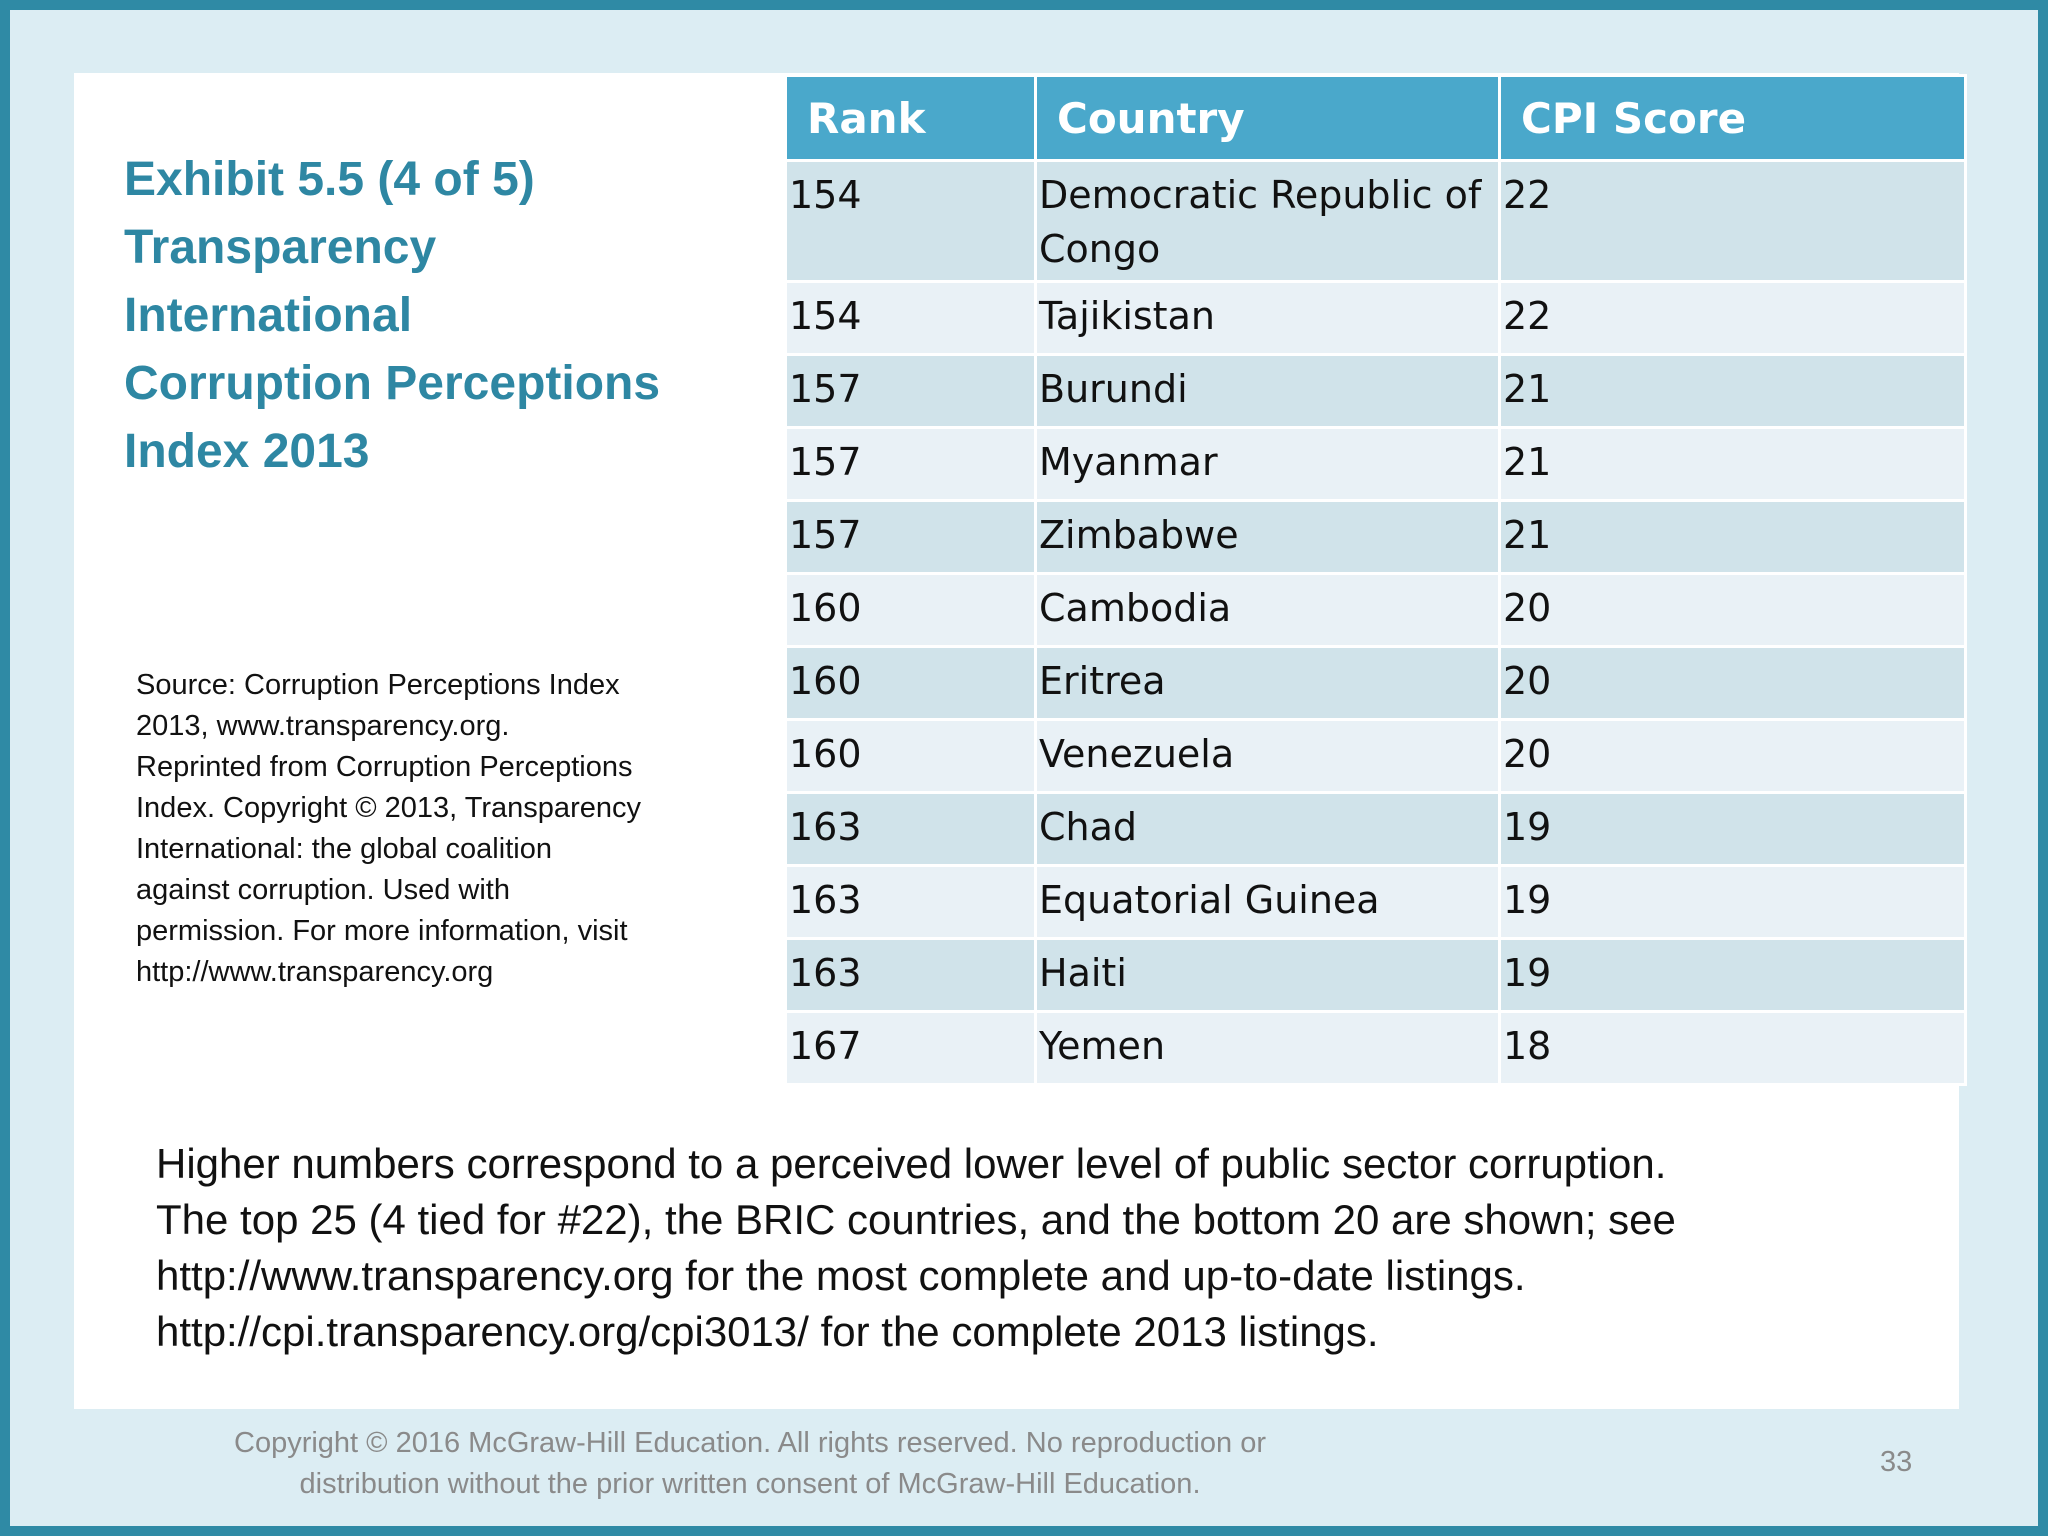 Image resolution: width=2048 pixels, height=1536 pixels. Describe the element at coordinates (1267, 610) in the screenshot. I see `country-cell: Cambodia` at that location.